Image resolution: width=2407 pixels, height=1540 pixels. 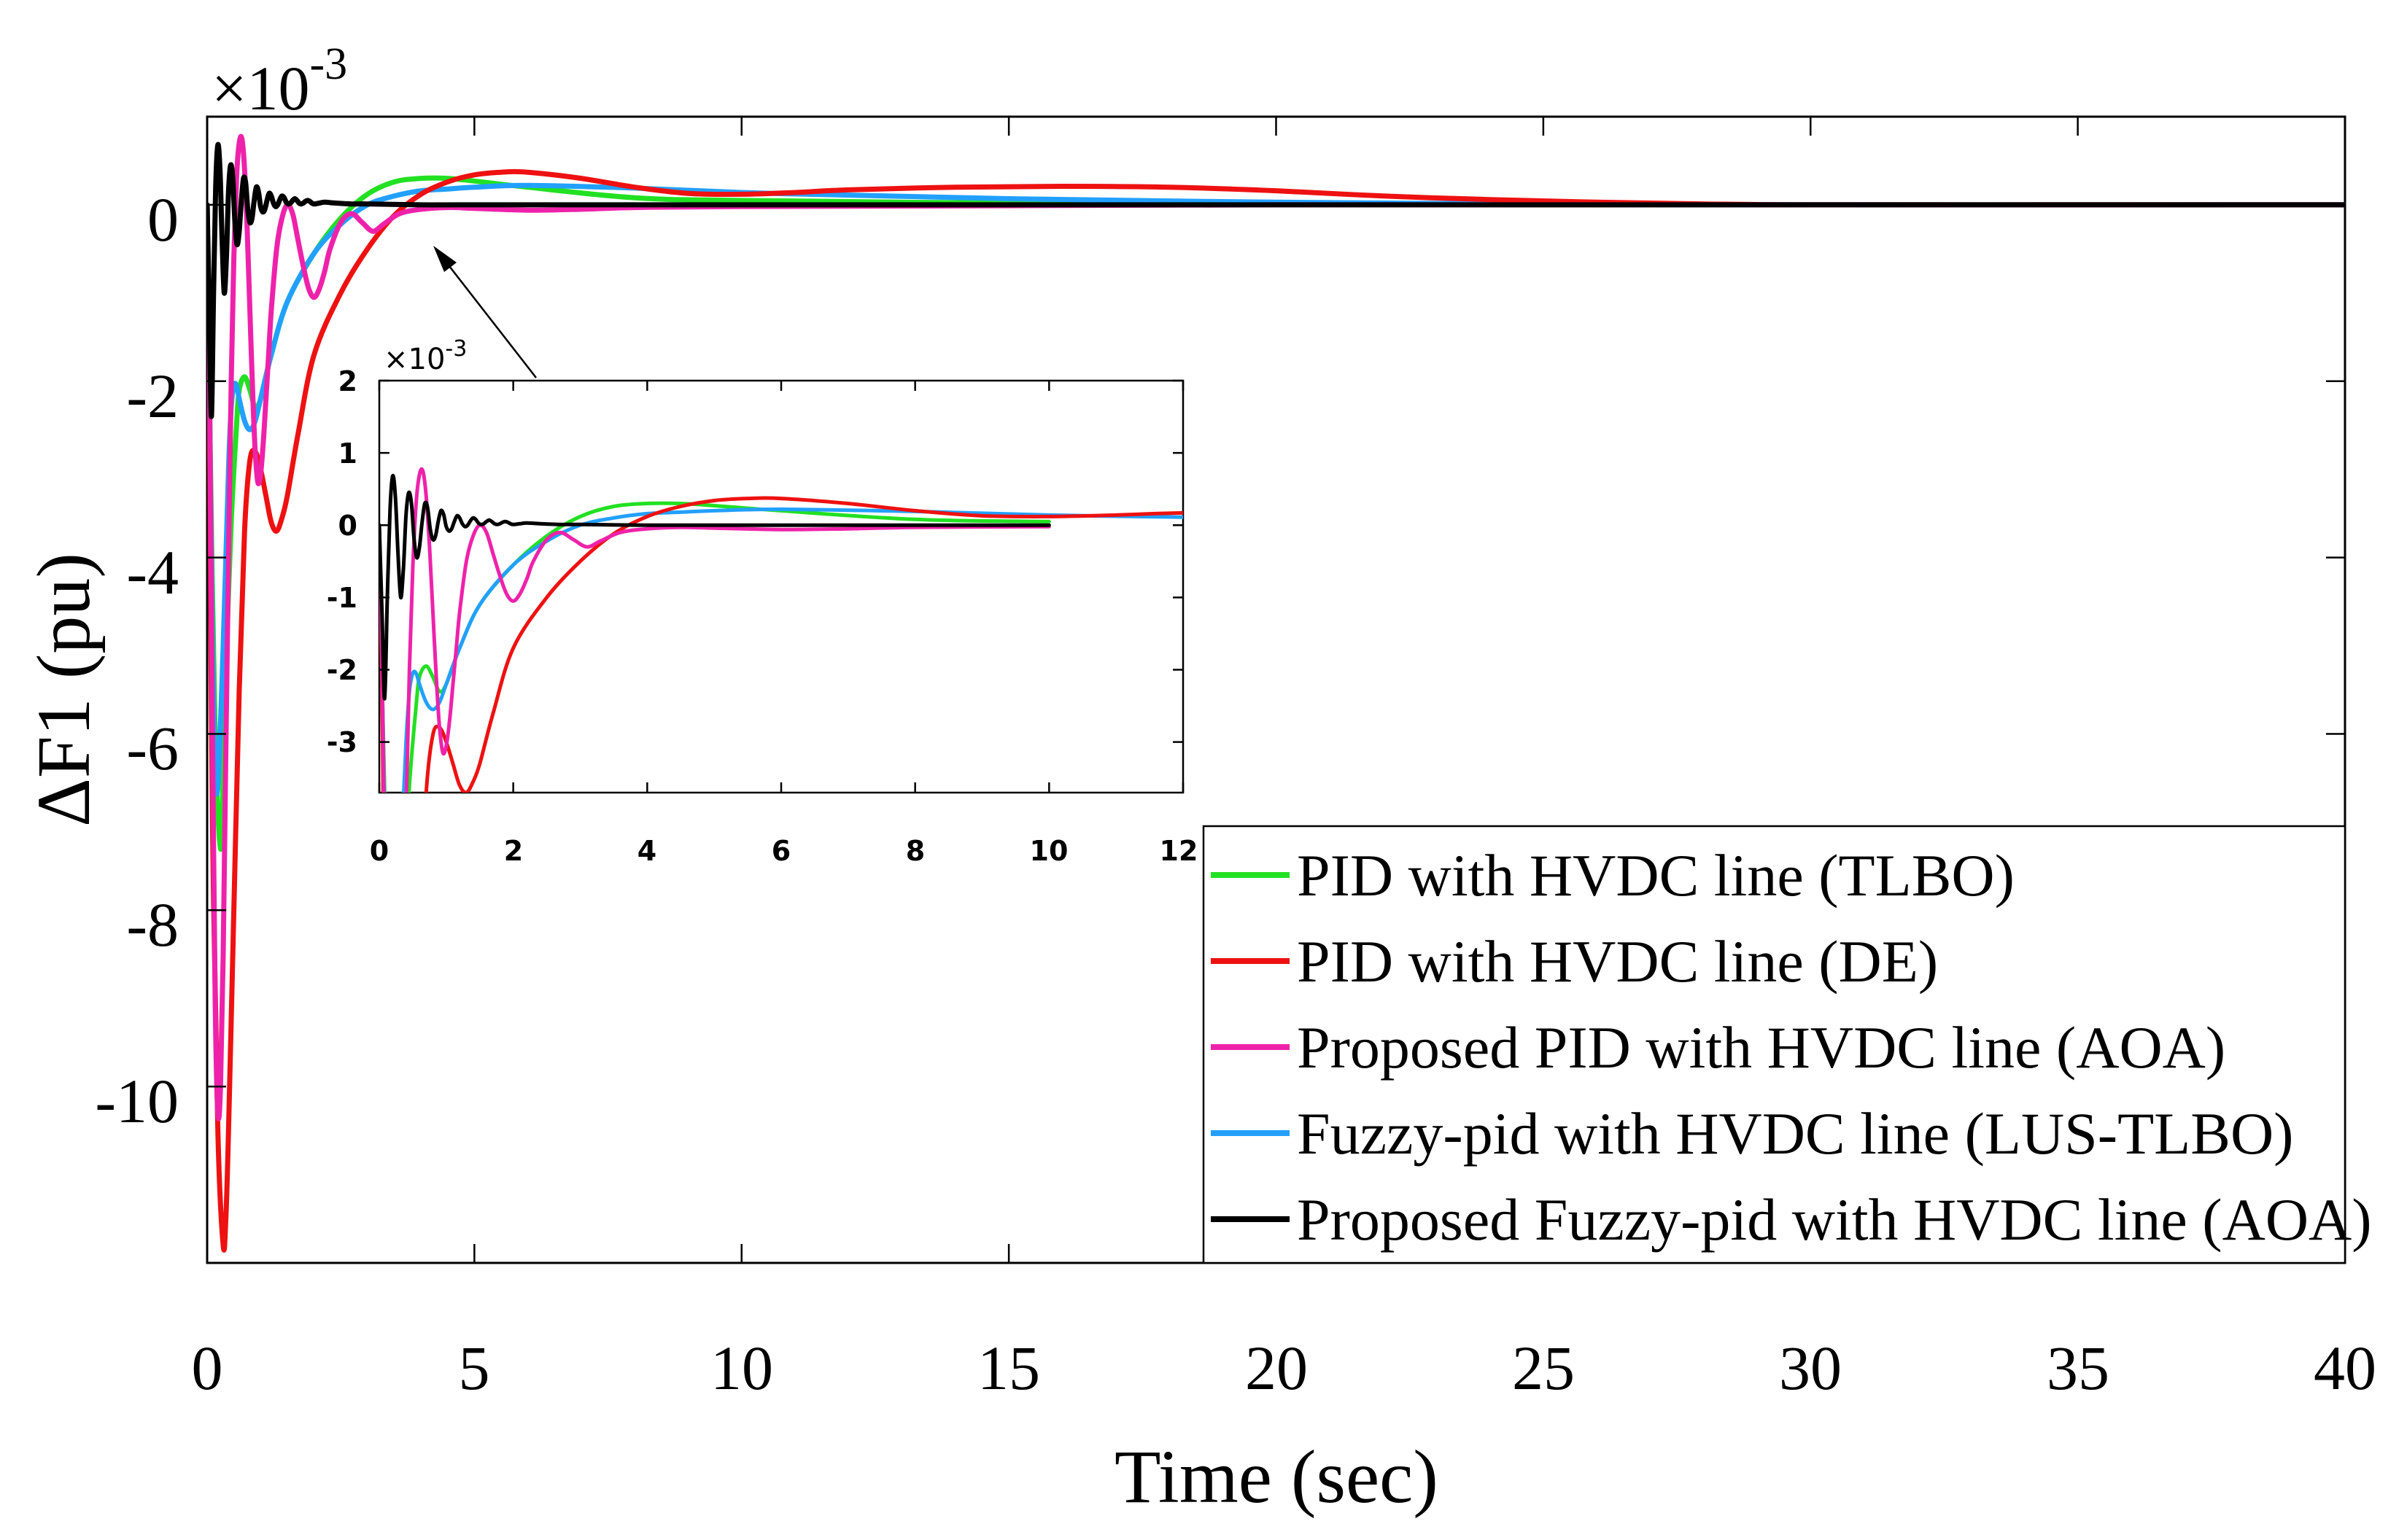 I want to click on main-exponent-label: ×10⁻³, so click(x=279, y=81).